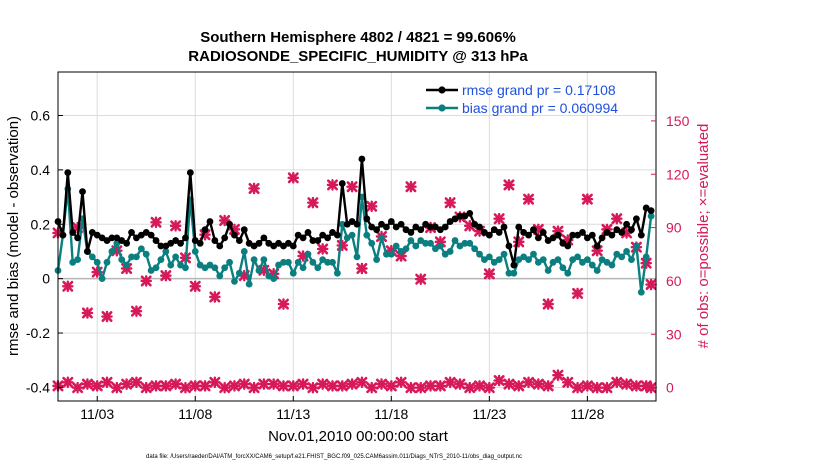 The image size is (830, 470). I want to click on x-tick-label: 11/18, so click(391, 414).